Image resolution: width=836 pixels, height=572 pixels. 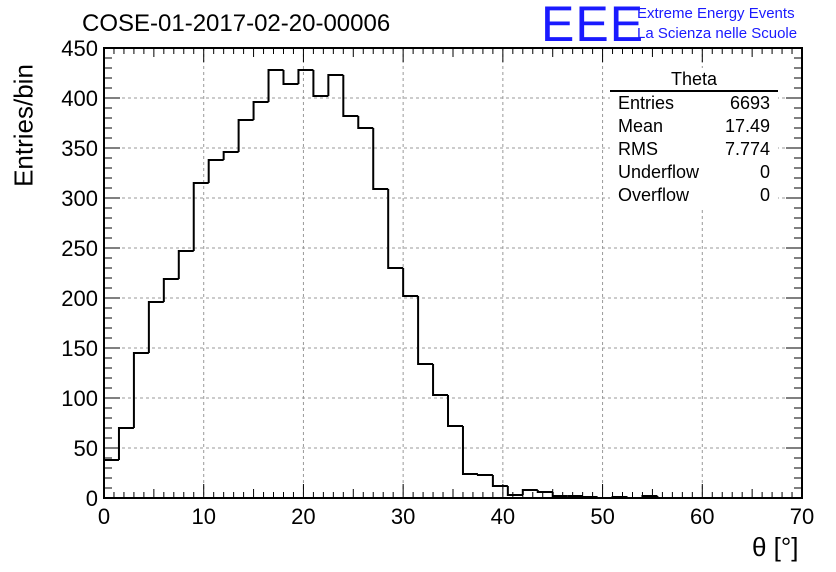 I want to click on stats-value: 6693, so click(x=749, y=103).